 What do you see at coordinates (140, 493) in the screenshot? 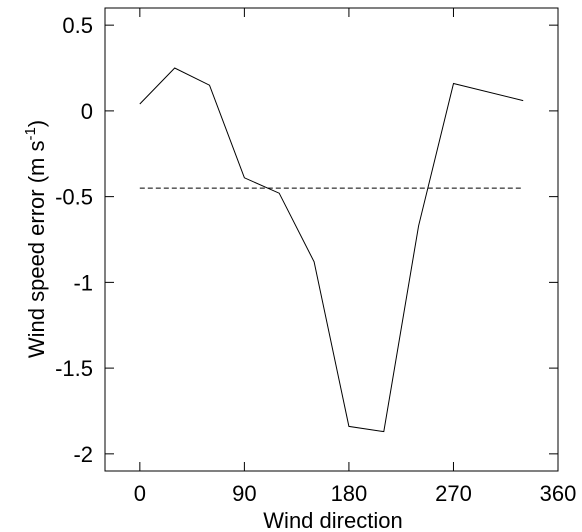
I see `x-tick-label: 0` at bounding box center [140, 493].